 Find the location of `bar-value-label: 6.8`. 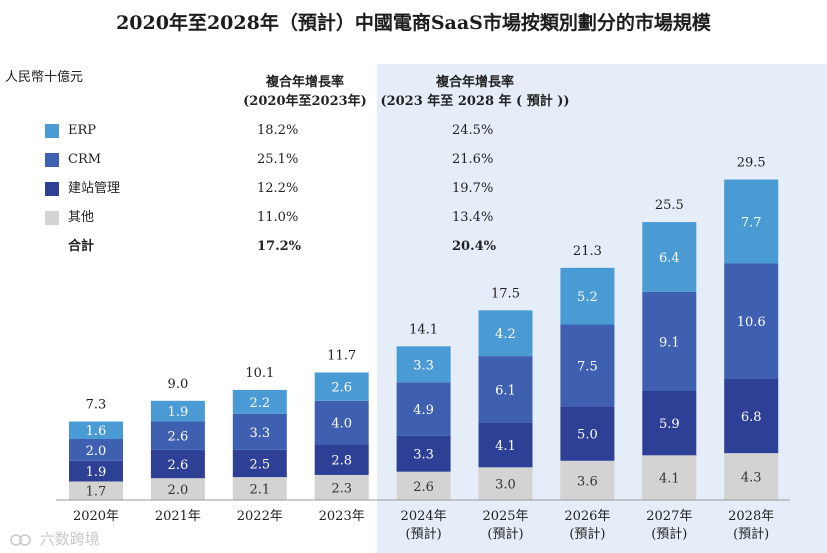

bar-value-label: 6.8 is located at coordinates (751, 417).